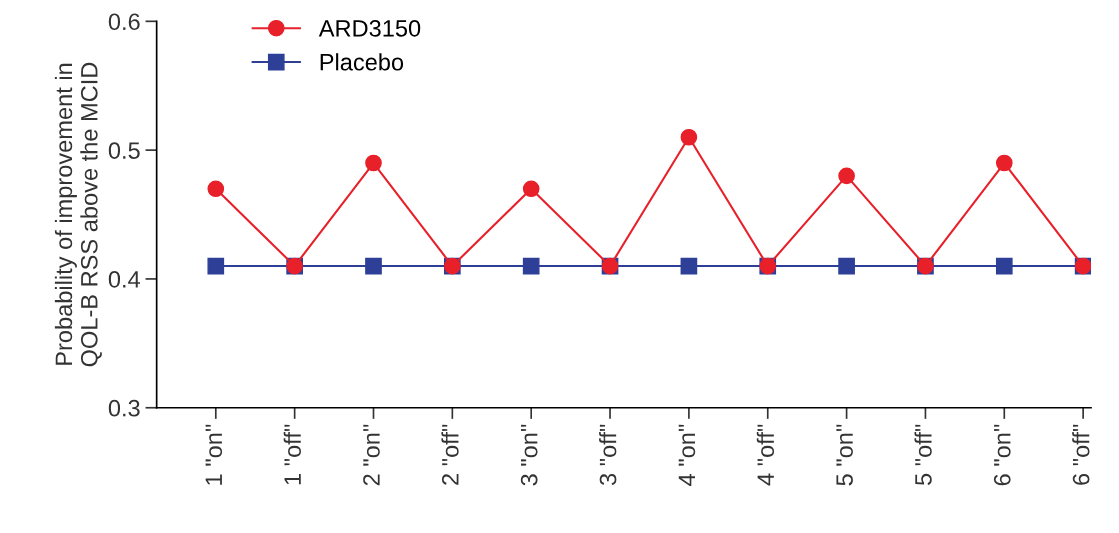 The height and width of the screenshot is (533, 1119). I want to click on x-tick-label: 5 "off", so click(923, 455).